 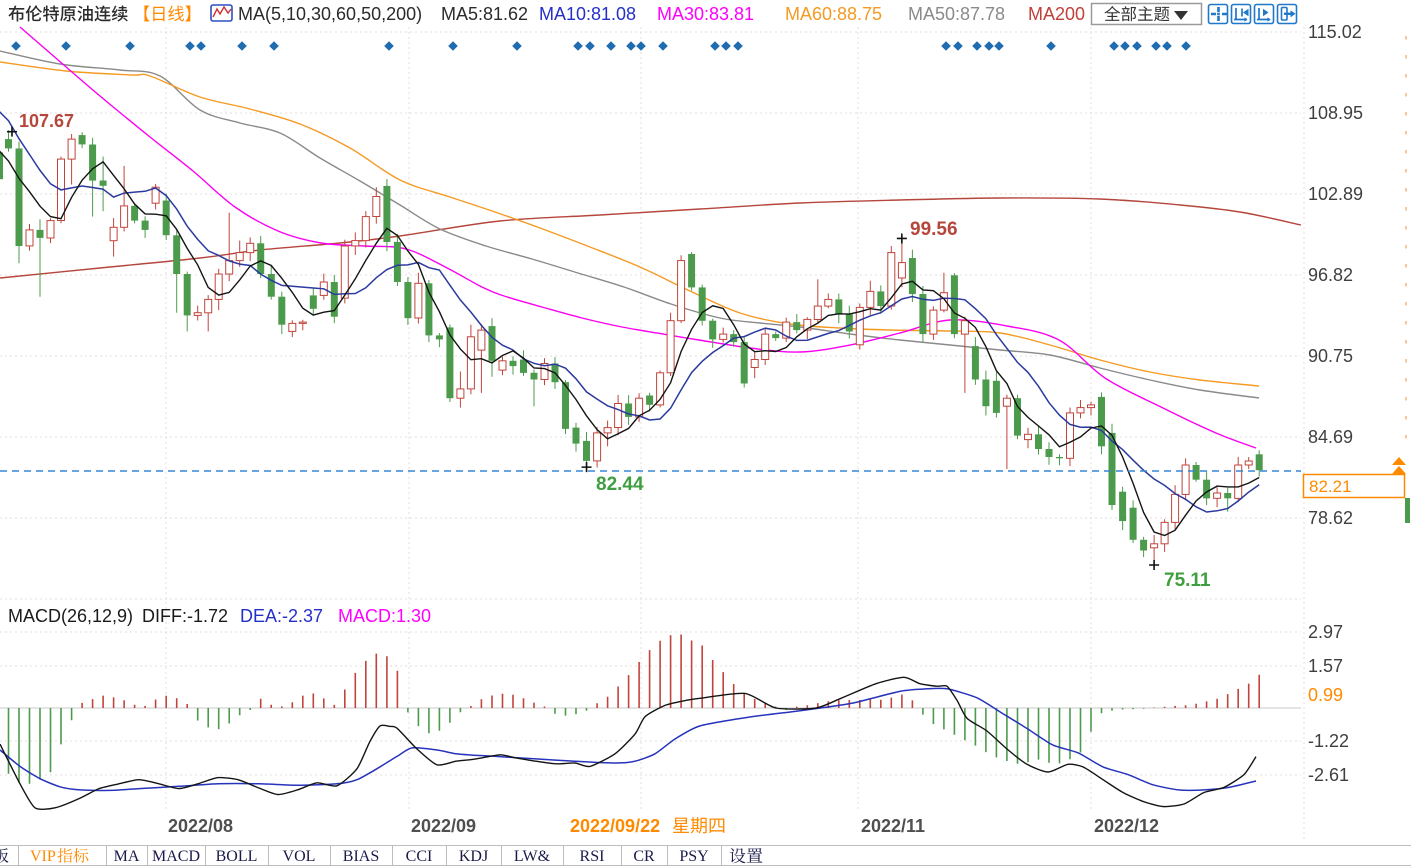 What do you see at coordinates (620, 484) in the screenshot?
I see `svg-text: 82.44` at bounding box center [620, 484].